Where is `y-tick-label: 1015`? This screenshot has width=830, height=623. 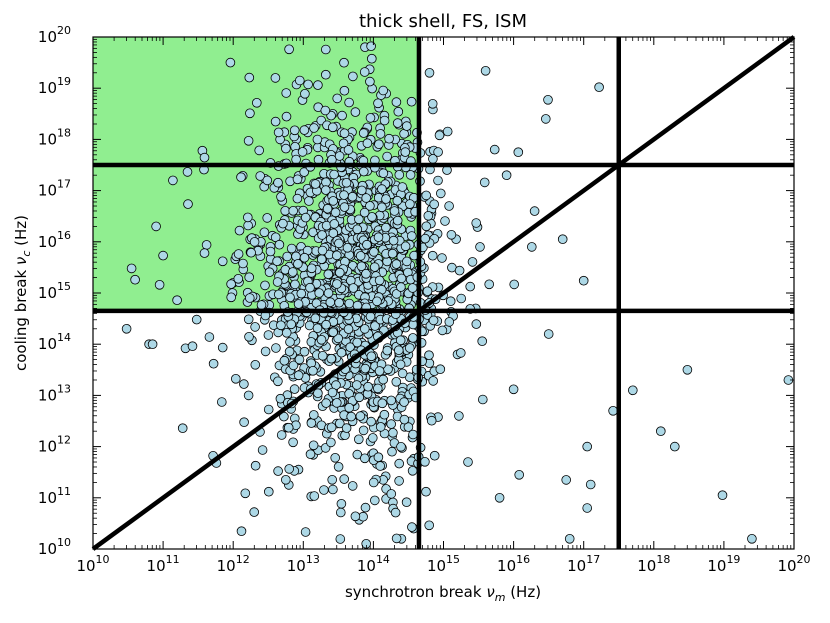 y-tick-label: 1015 is located at coordinates (54, 291).